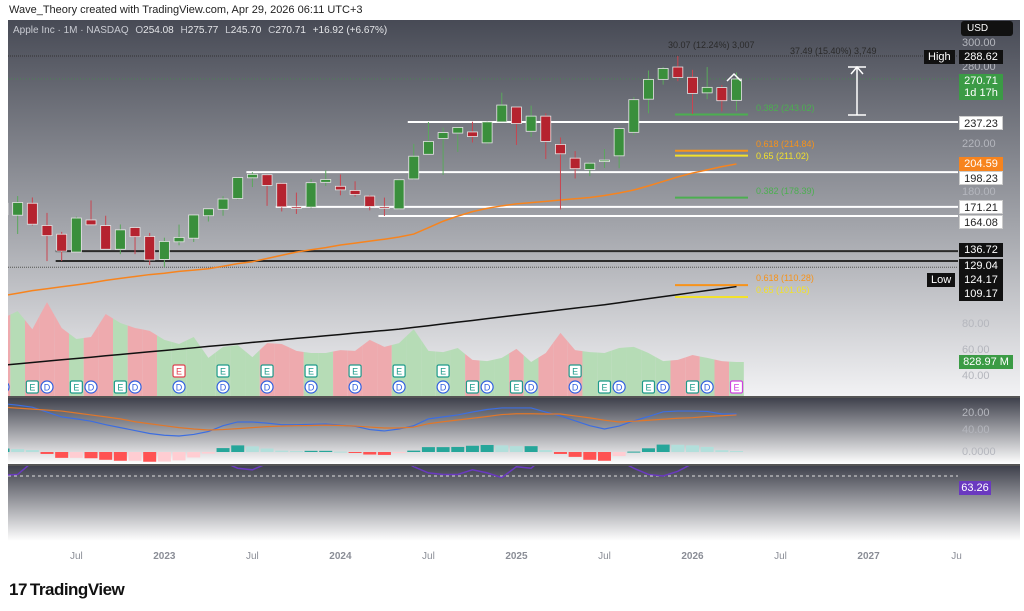 This screenshot has height=611, width=1024. What do you see at coordinates (514, 554) in the screenshot?
I see `time-axis` at bounding box center [514, 554].